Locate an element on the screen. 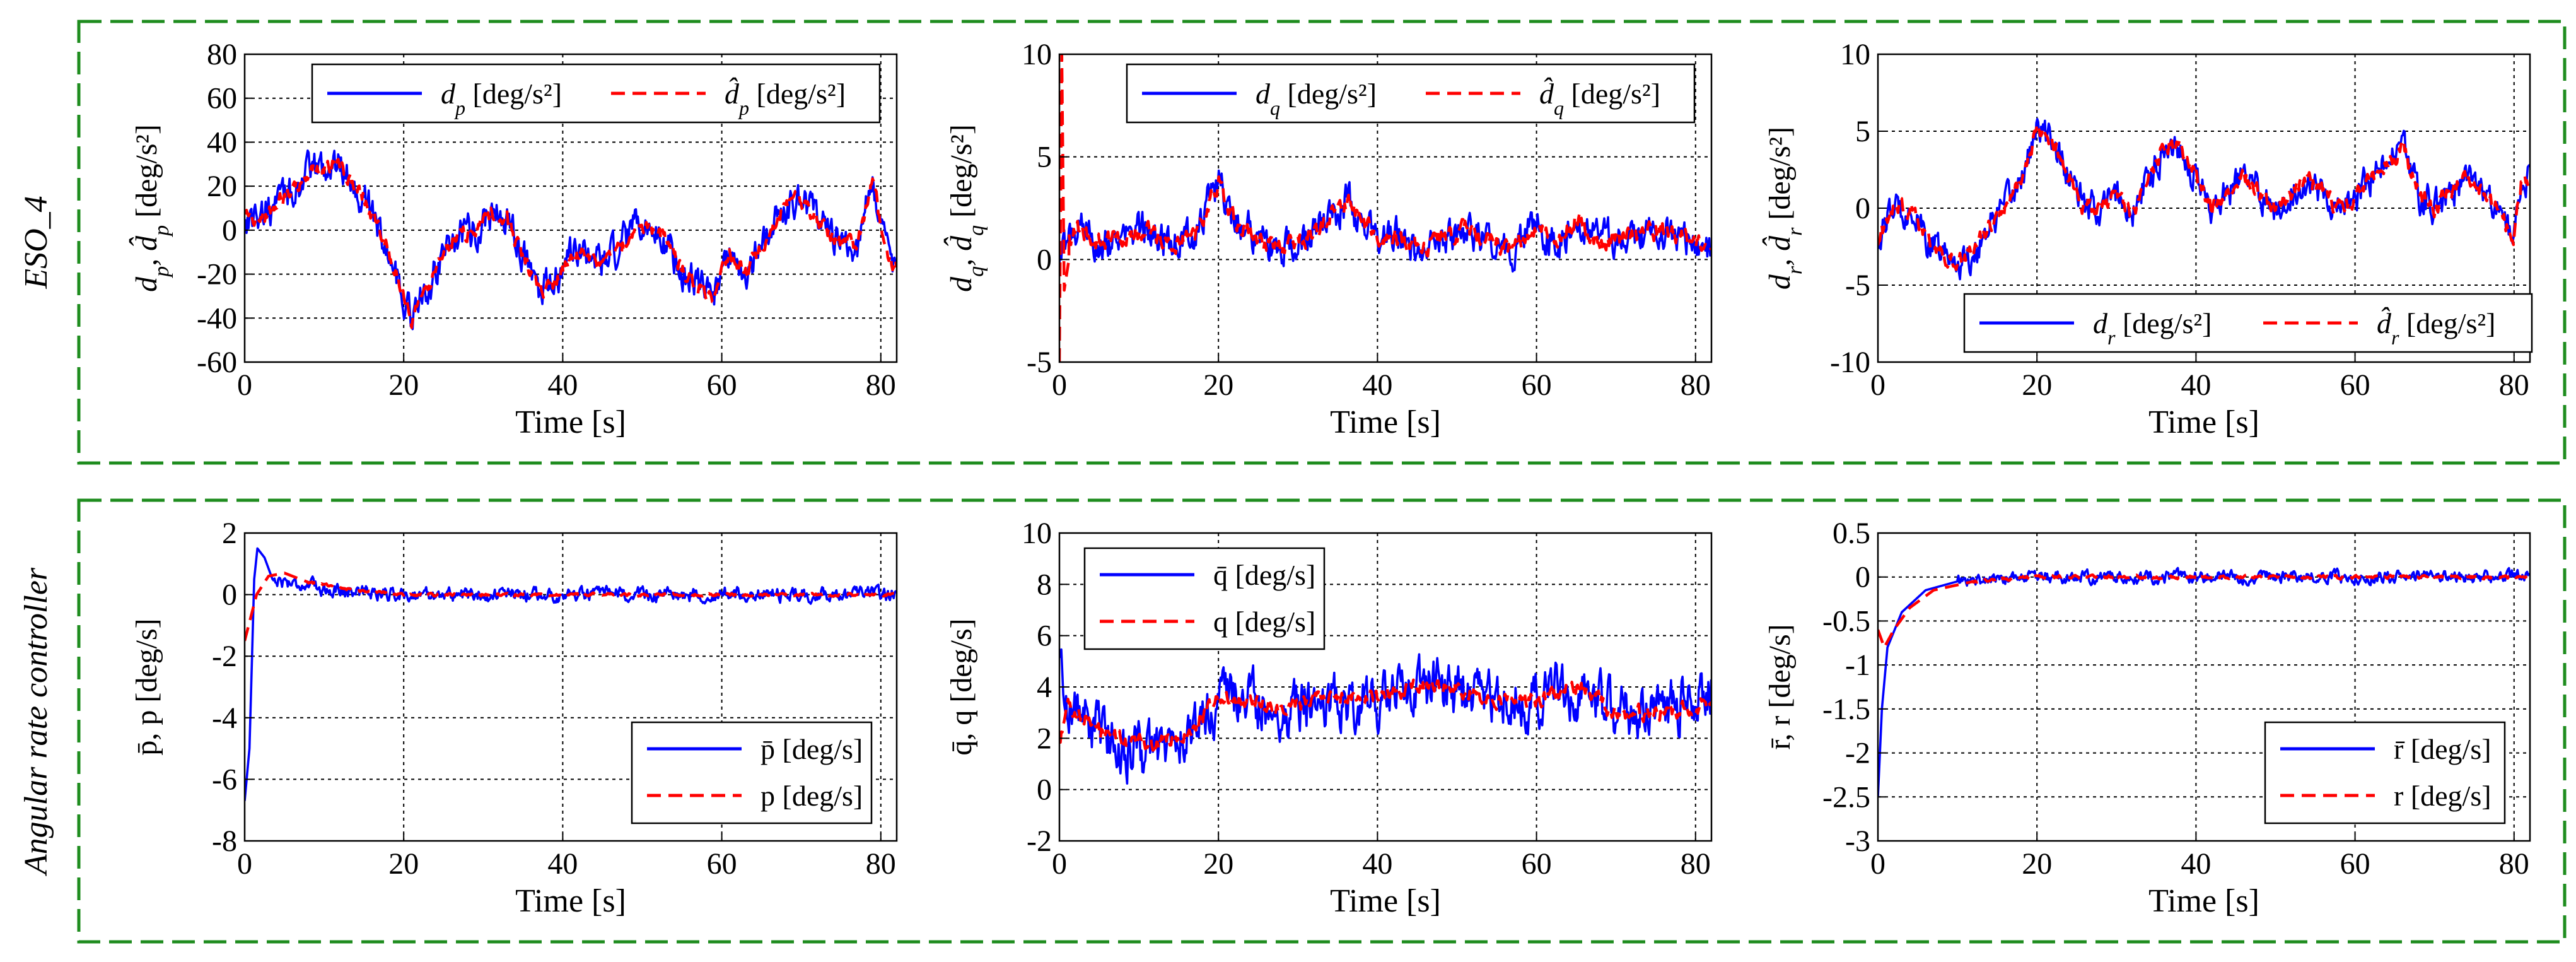 This screenshot has height=962, width=2576. y-tick-label: -10 is located at coordinates (1850, 362).